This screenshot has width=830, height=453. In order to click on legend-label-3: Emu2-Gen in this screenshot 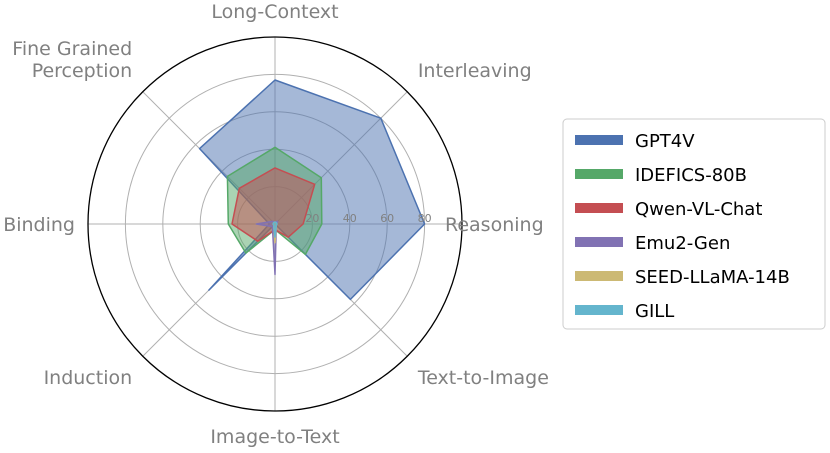, I will do `click(682, 243)`.